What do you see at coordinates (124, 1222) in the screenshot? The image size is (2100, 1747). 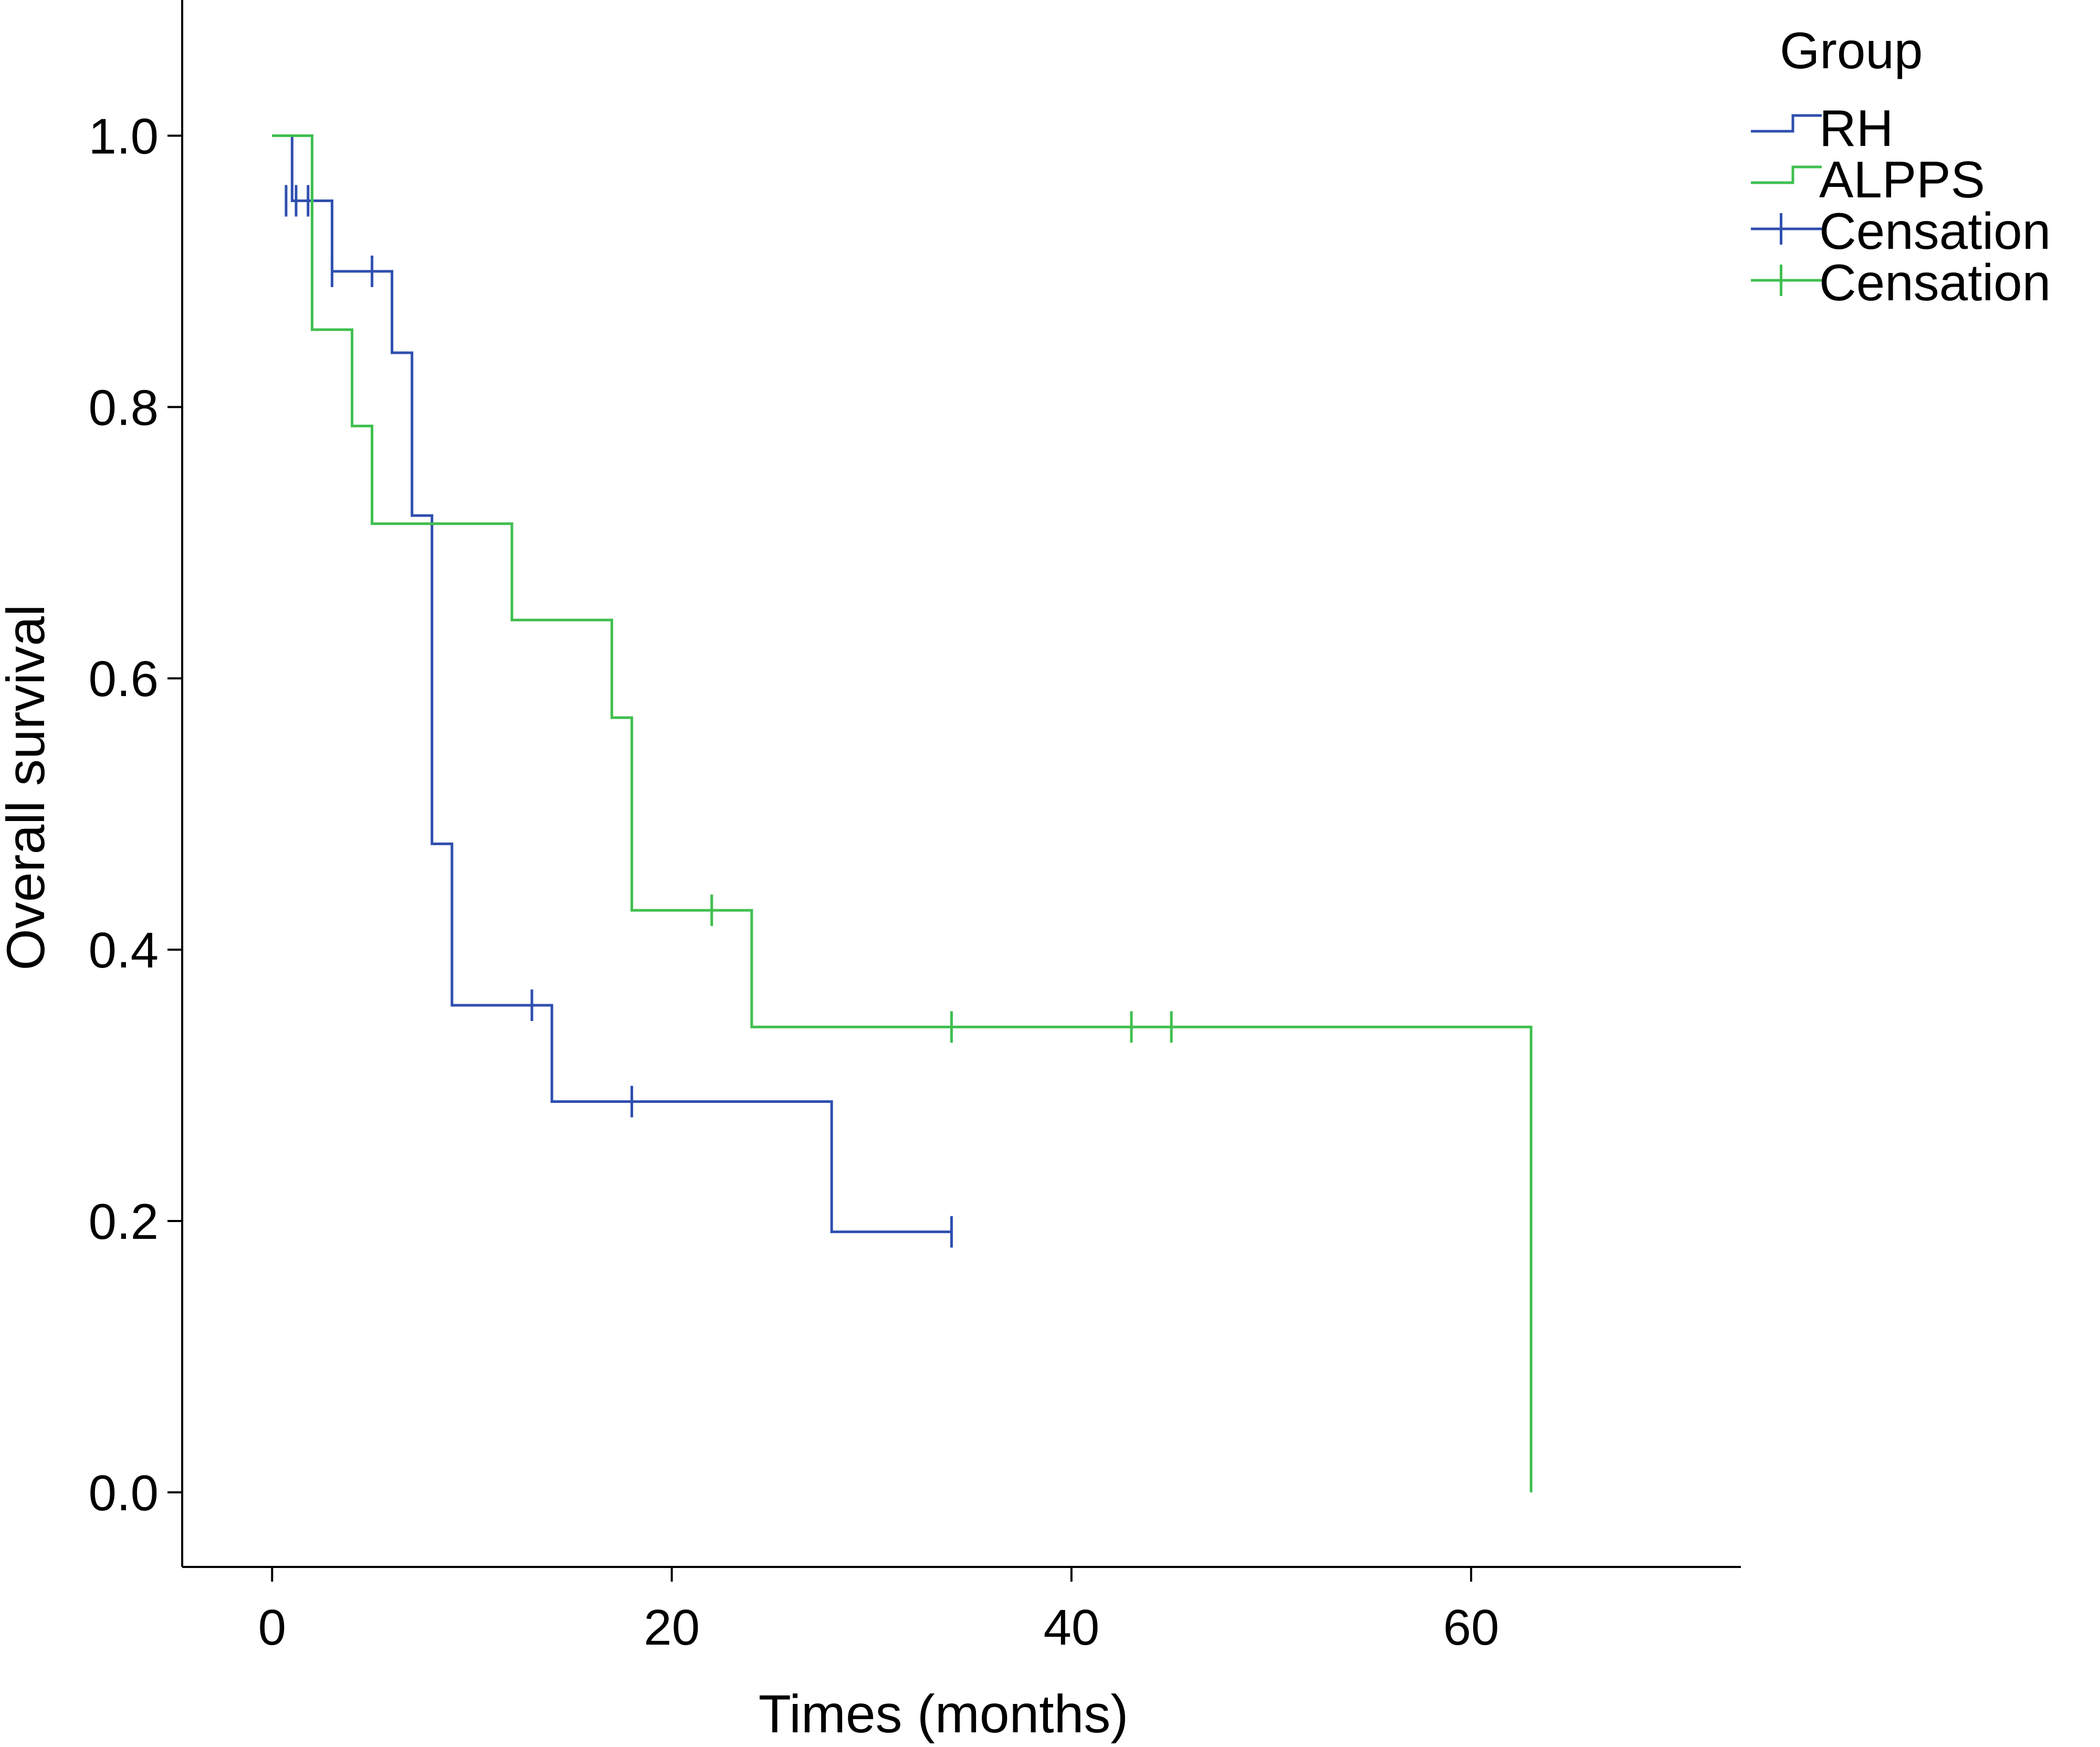 I see `y-tick-label: 0.2` at bounding box center [124, 1222].